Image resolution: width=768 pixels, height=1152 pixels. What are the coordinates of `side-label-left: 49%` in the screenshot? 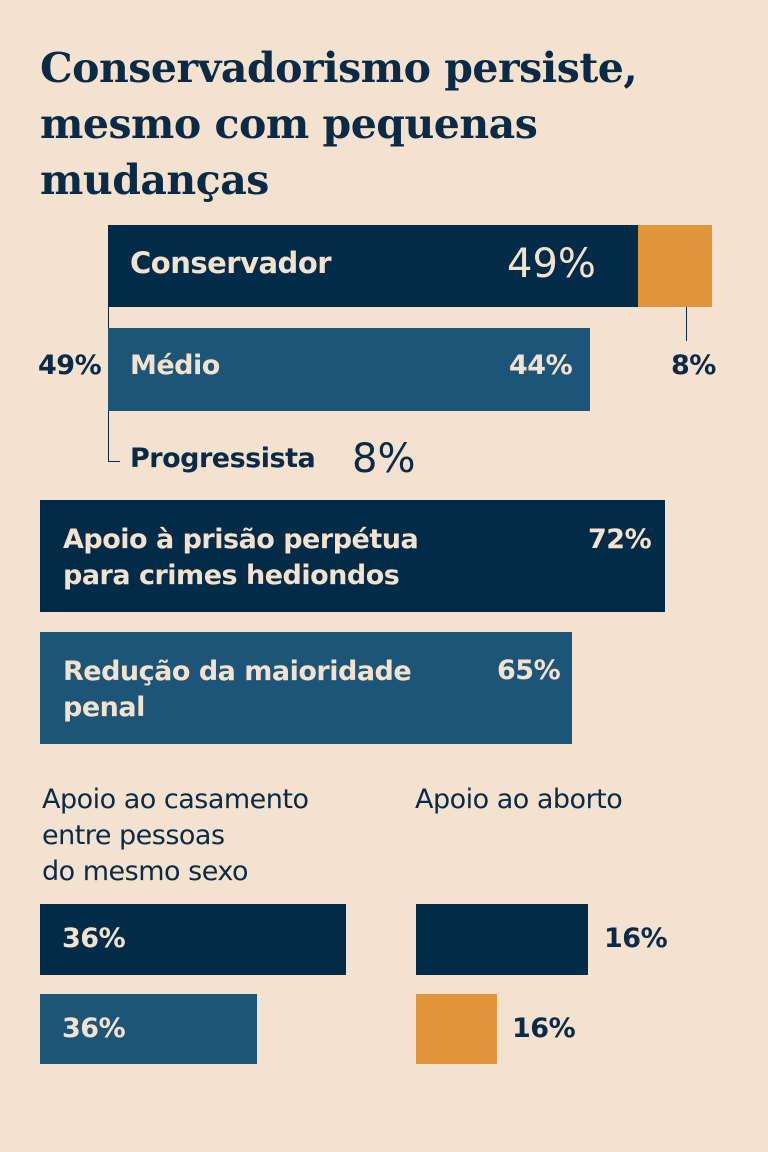 It's located at (70, 365).